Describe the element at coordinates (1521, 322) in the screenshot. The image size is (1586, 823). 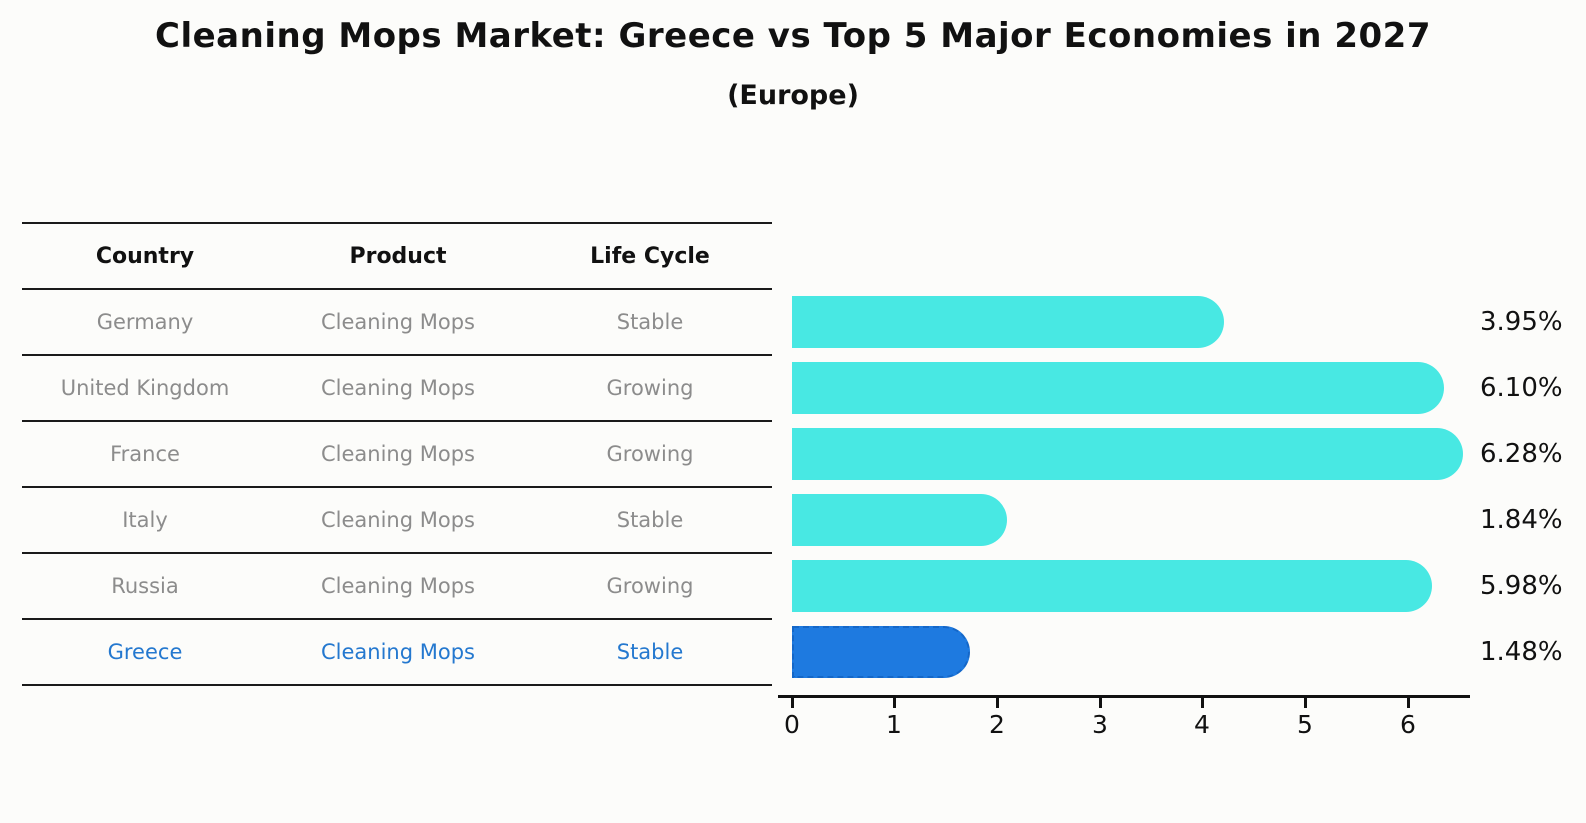
I see `value-label: 3.95%` at that location.